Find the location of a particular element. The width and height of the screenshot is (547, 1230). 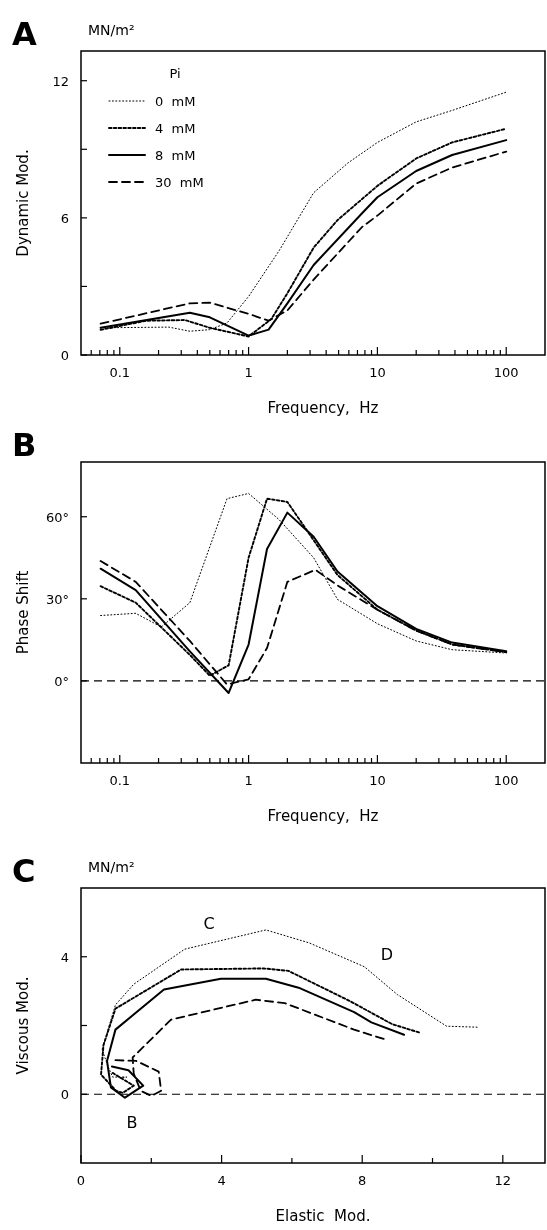

legend-label: 8 mM is located at coordinates (175, 155).